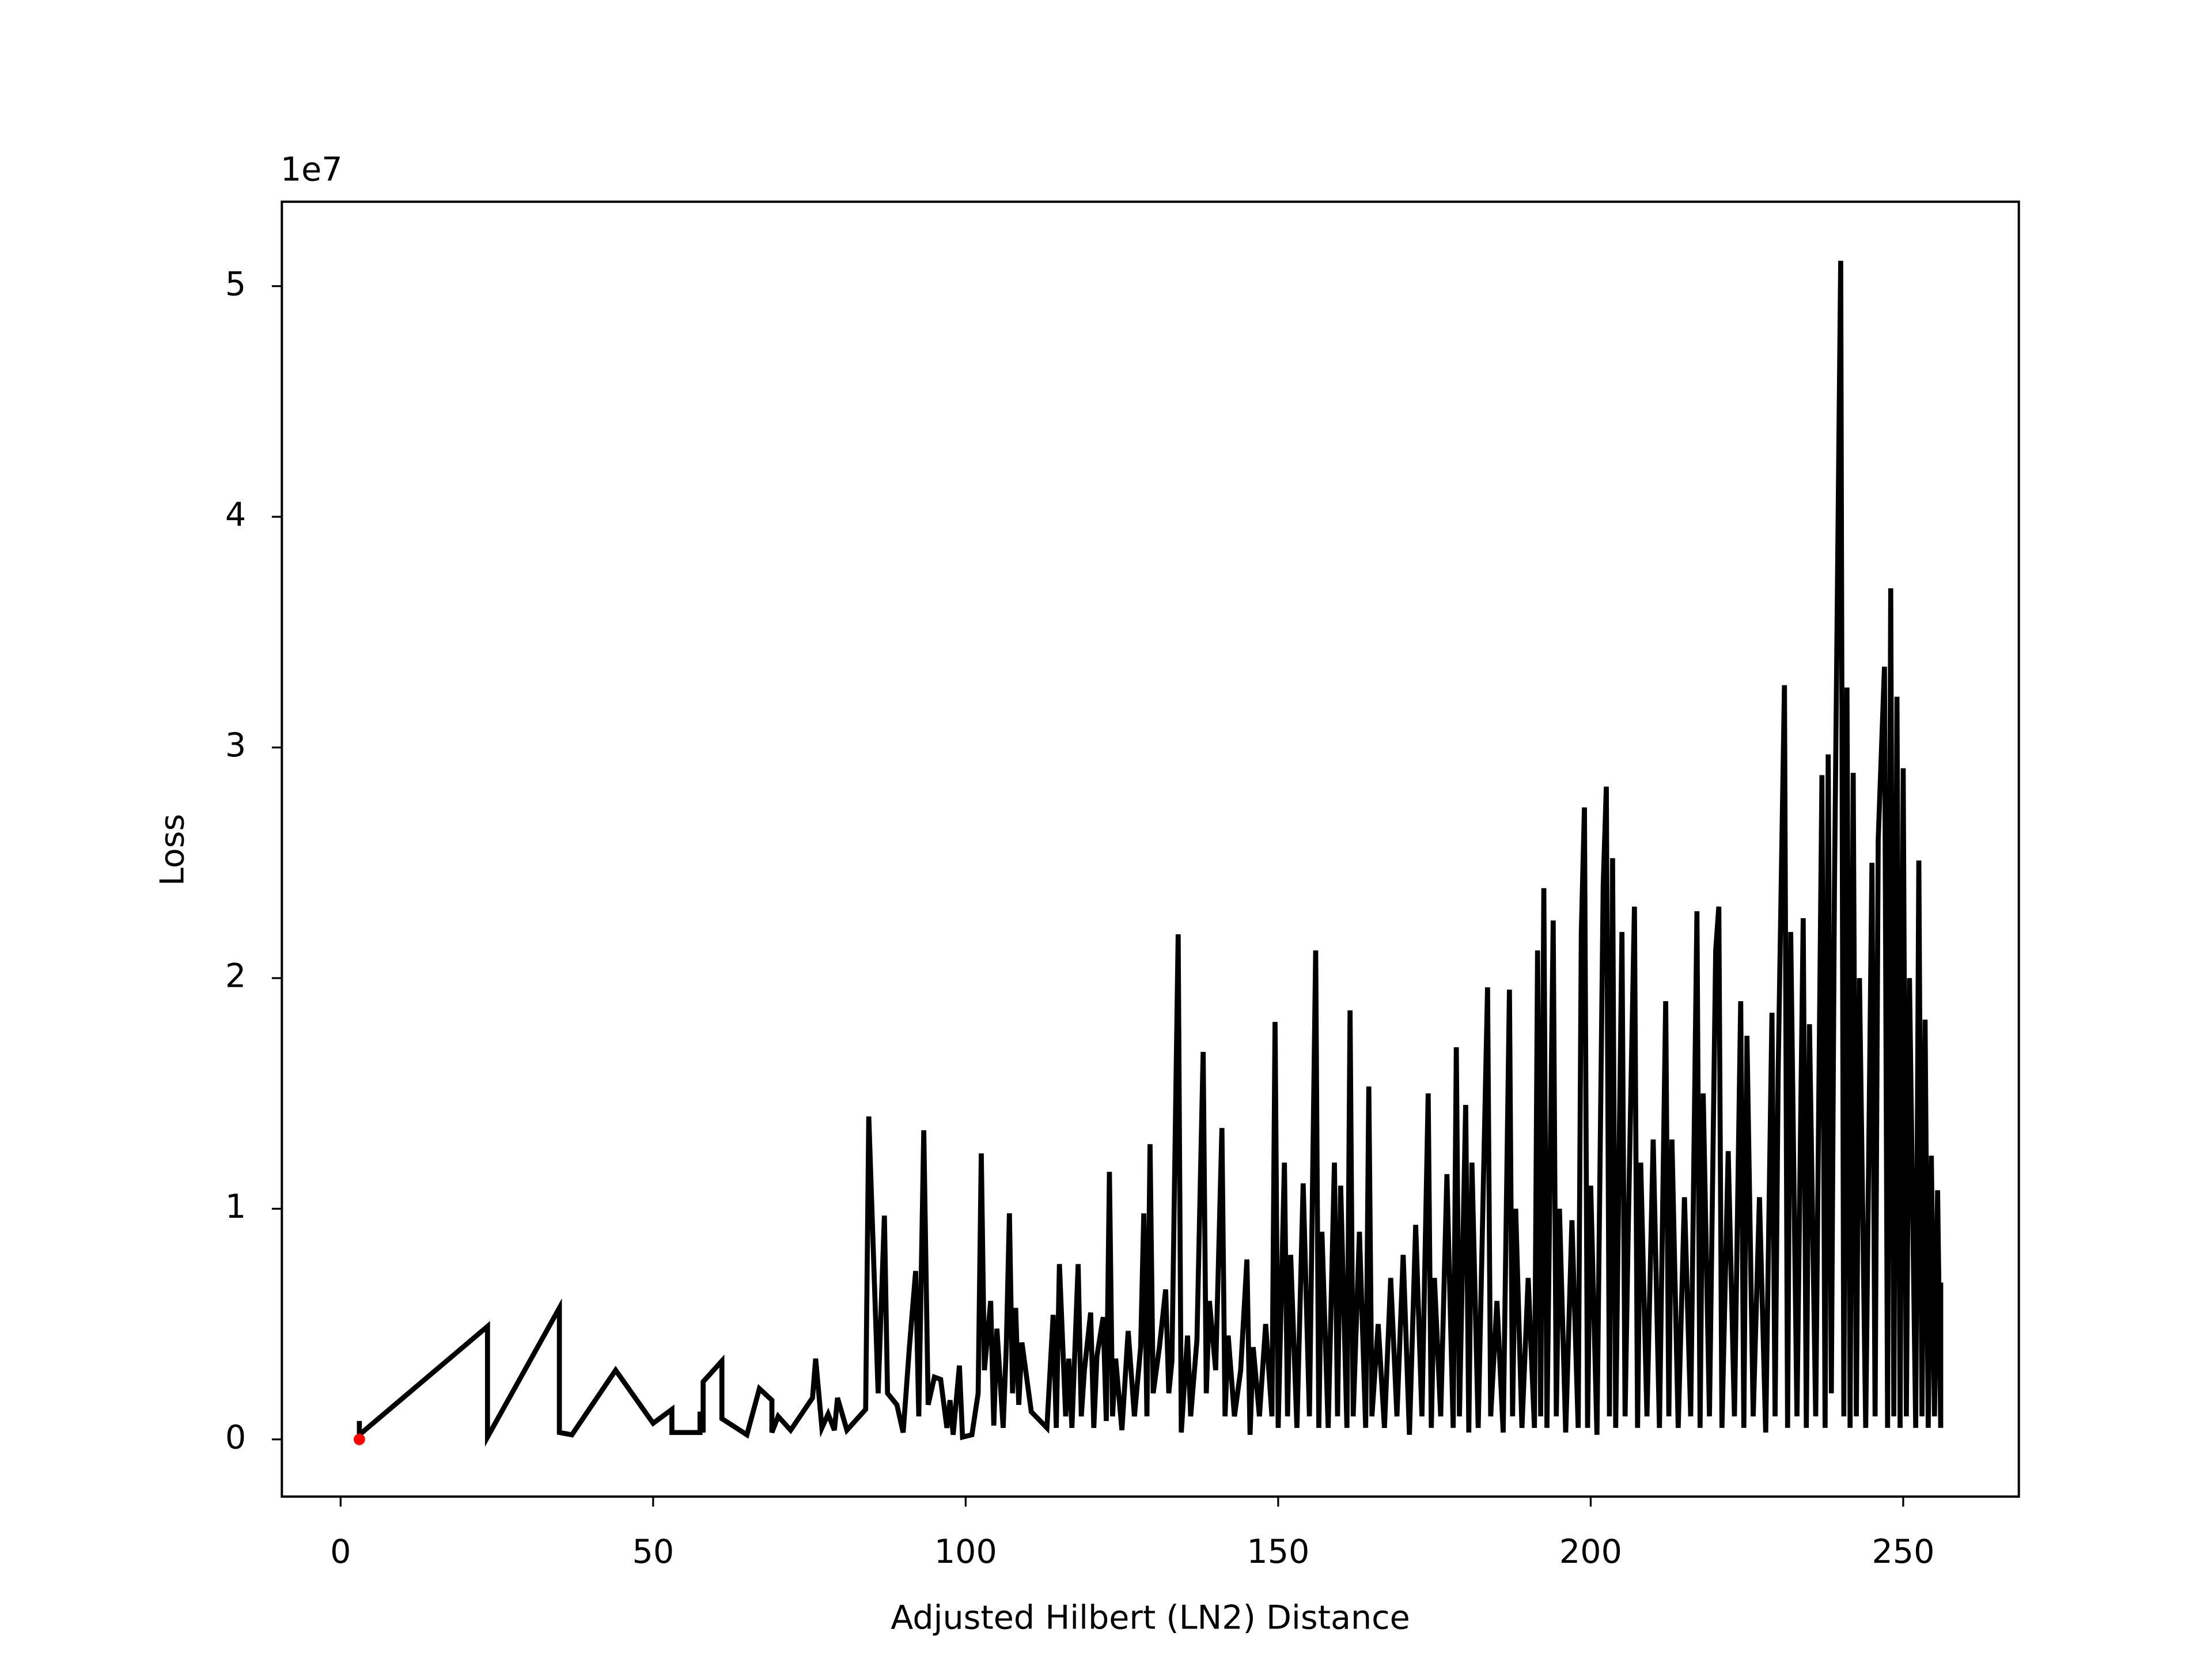 This screenshot has height=1659, width=2212. I want to click on x-tick-label: 150, so click(1278, 1552).